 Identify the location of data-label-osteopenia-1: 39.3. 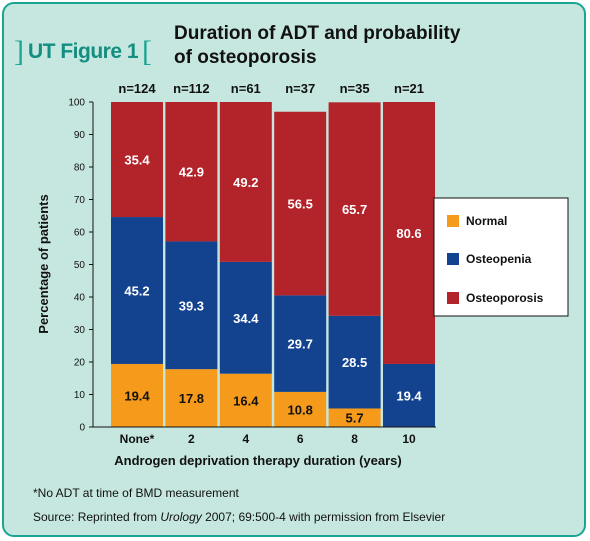
(191, 305).